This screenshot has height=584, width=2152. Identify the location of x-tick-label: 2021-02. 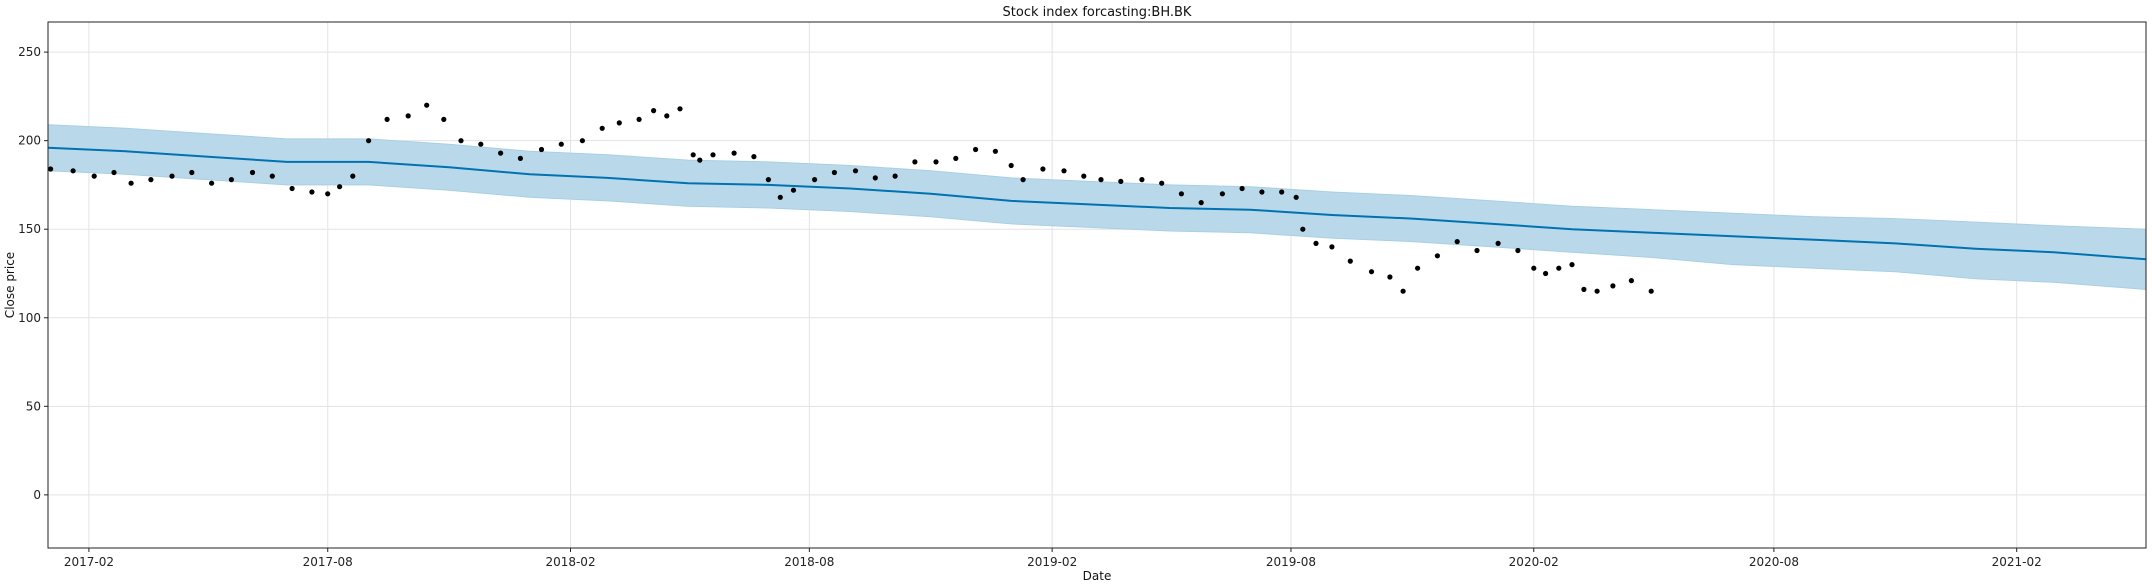
(2017, 562).